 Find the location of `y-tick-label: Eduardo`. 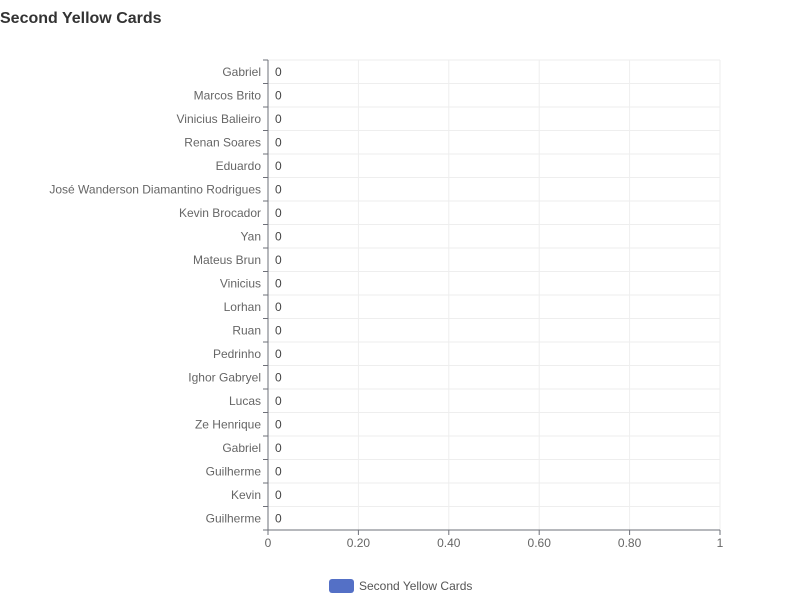

y-tick-label: Eduardo is located at coordinates (239, 166).